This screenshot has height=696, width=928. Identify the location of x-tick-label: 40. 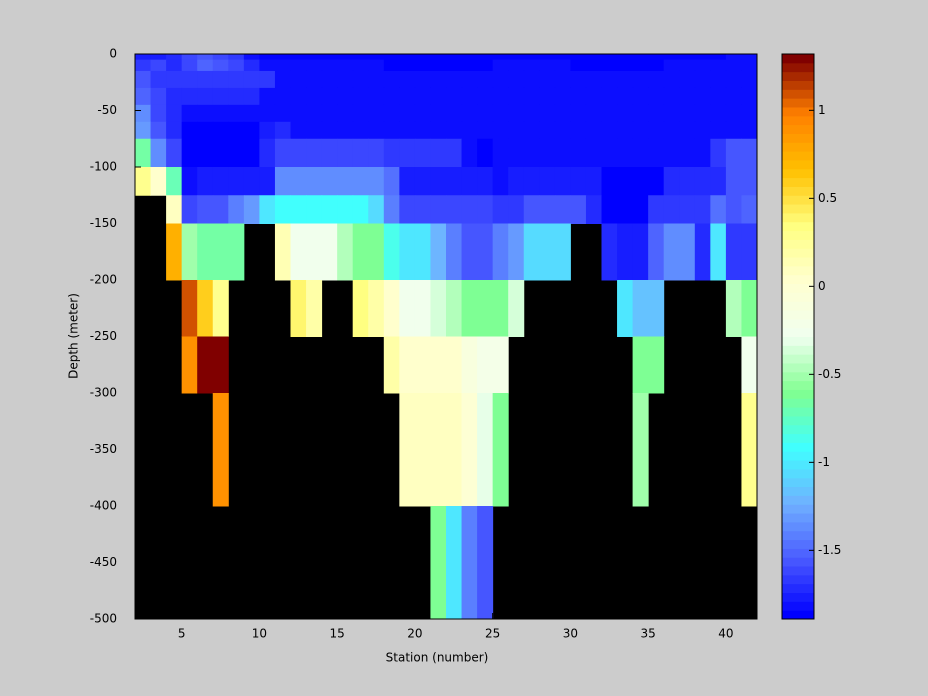
(725, 634).